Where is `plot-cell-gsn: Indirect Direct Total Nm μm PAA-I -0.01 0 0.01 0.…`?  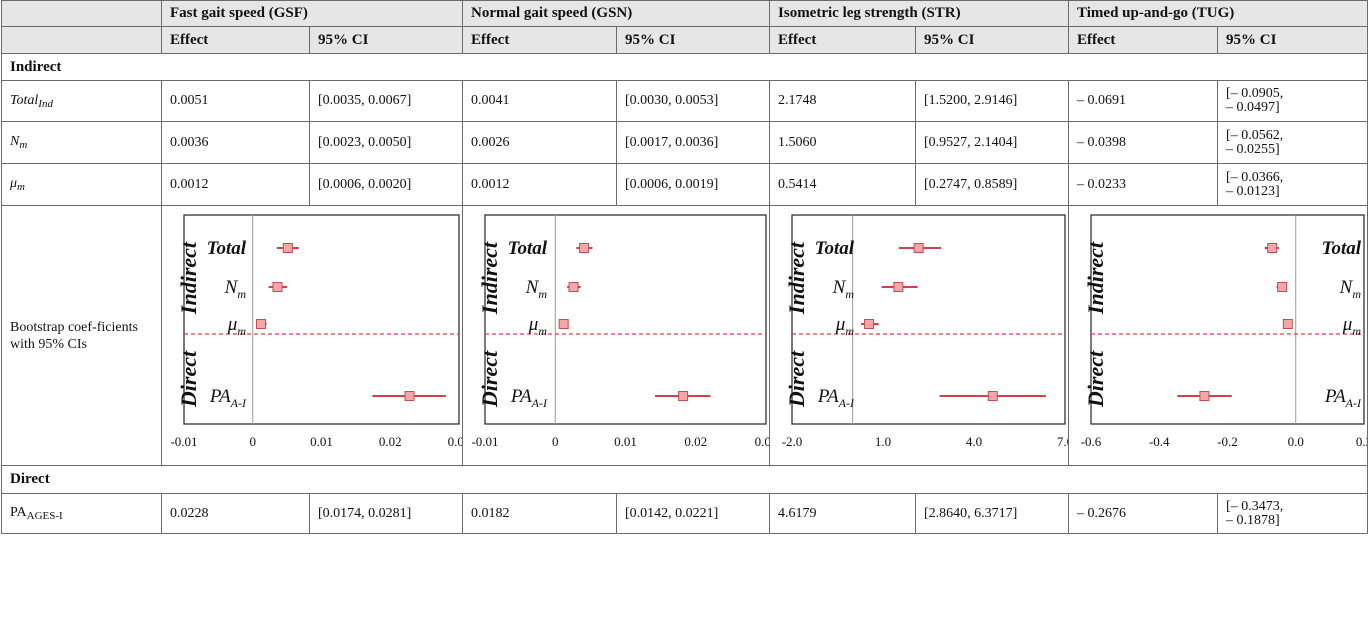
plot-cell-gsn: Indirect Direct Total Nm μm PAA-I -0.01 0 0.01 0.… is located at coordinates (616, 335).